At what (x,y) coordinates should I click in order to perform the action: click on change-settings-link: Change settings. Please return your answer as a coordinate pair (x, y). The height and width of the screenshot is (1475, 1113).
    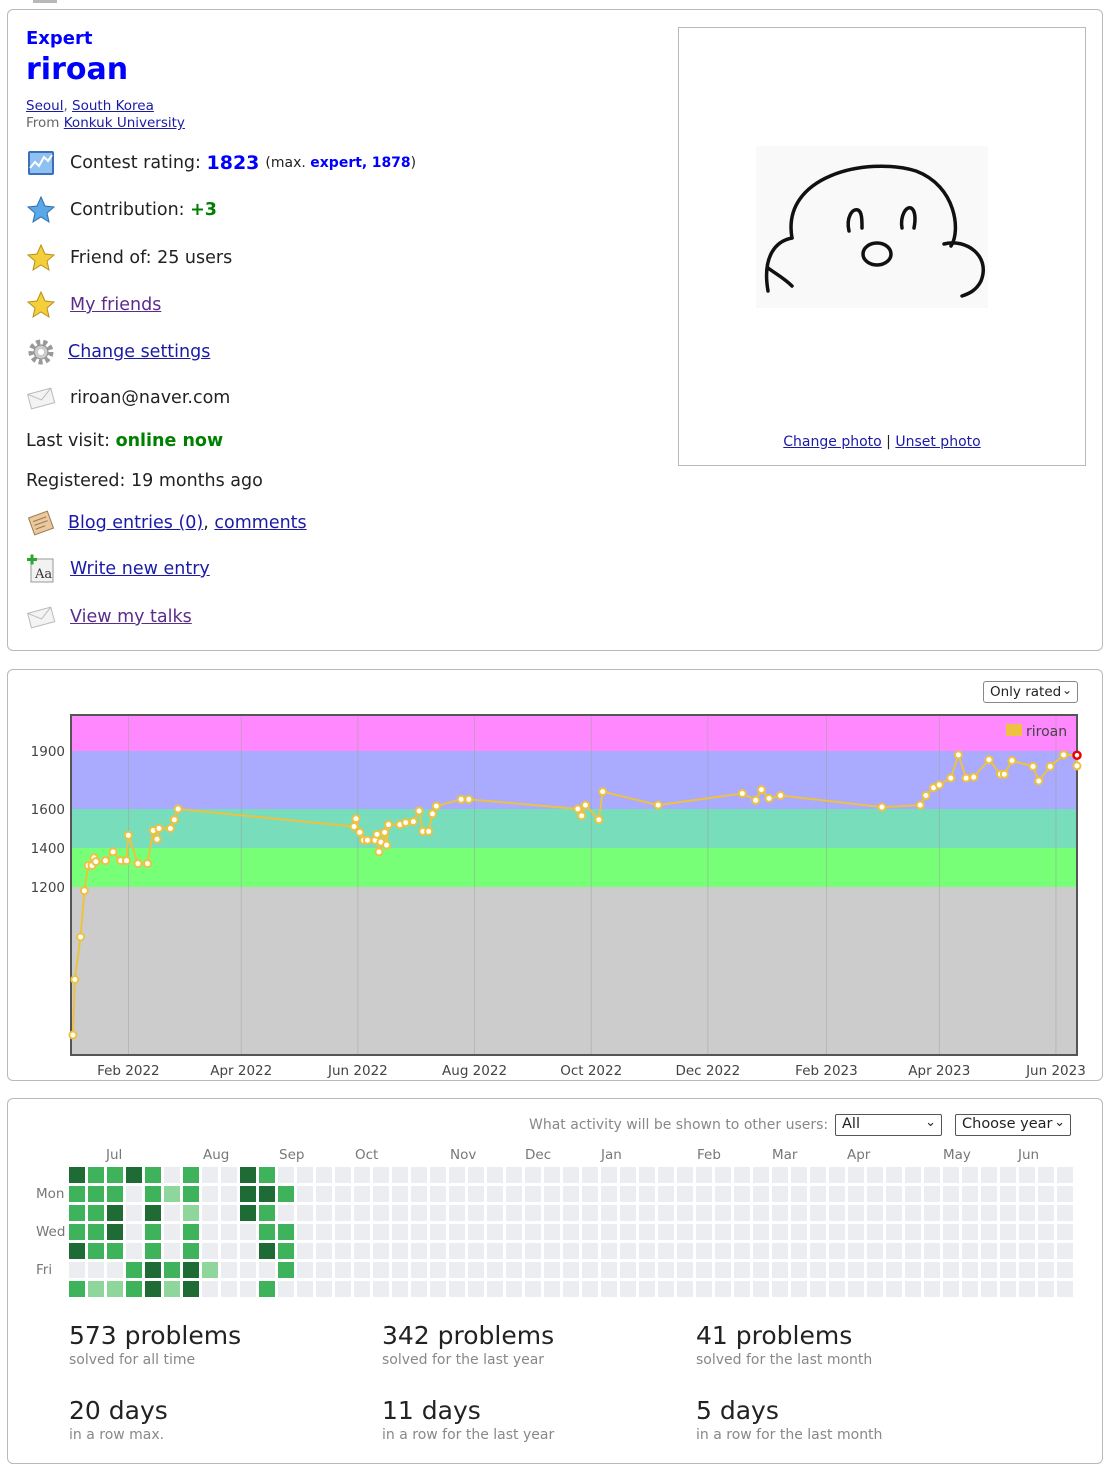
    Looking at the image, I should click on (139, 352).